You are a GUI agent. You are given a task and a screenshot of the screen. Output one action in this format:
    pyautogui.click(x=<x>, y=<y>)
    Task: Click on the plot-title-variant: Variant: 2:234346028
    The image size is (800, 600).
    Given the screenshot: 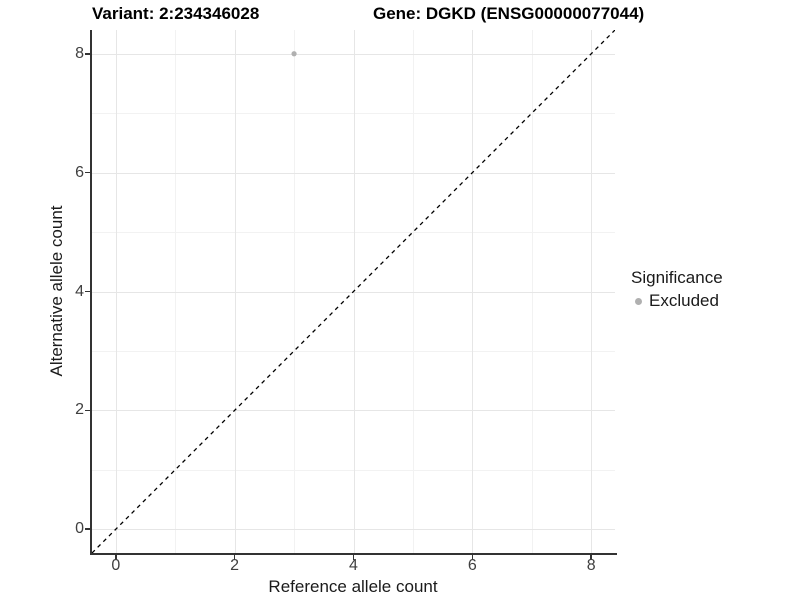 What is the action you would take?
    pyautogui.click(x=176, y=13)
    